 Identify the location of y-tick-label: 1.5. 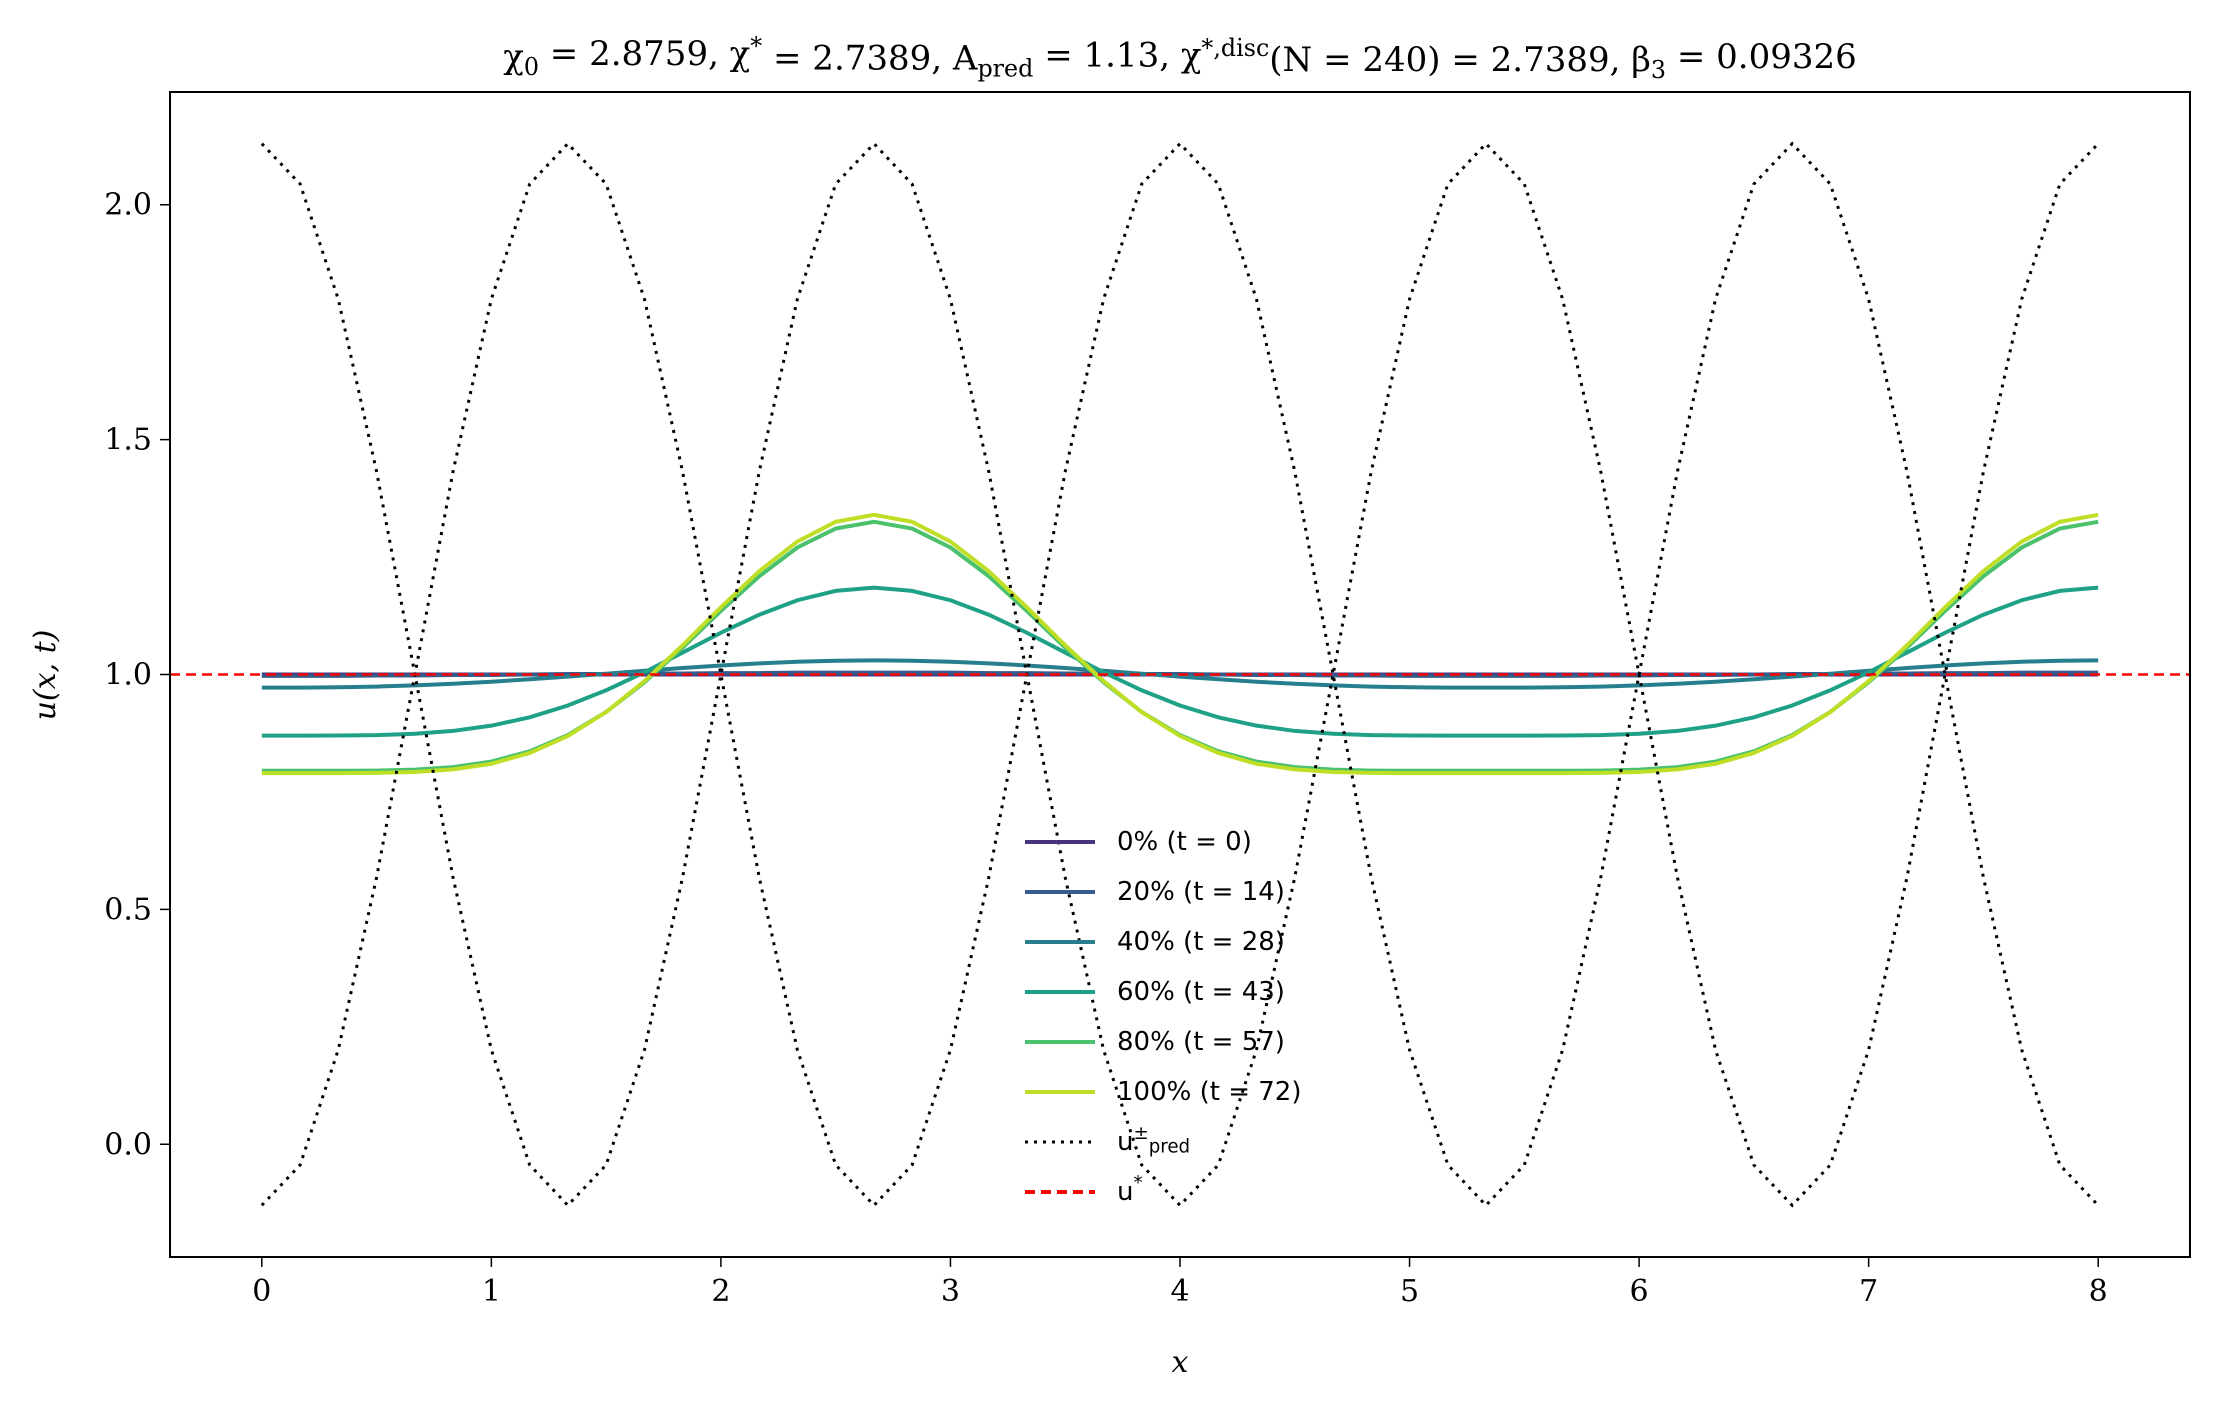
(128, 440).